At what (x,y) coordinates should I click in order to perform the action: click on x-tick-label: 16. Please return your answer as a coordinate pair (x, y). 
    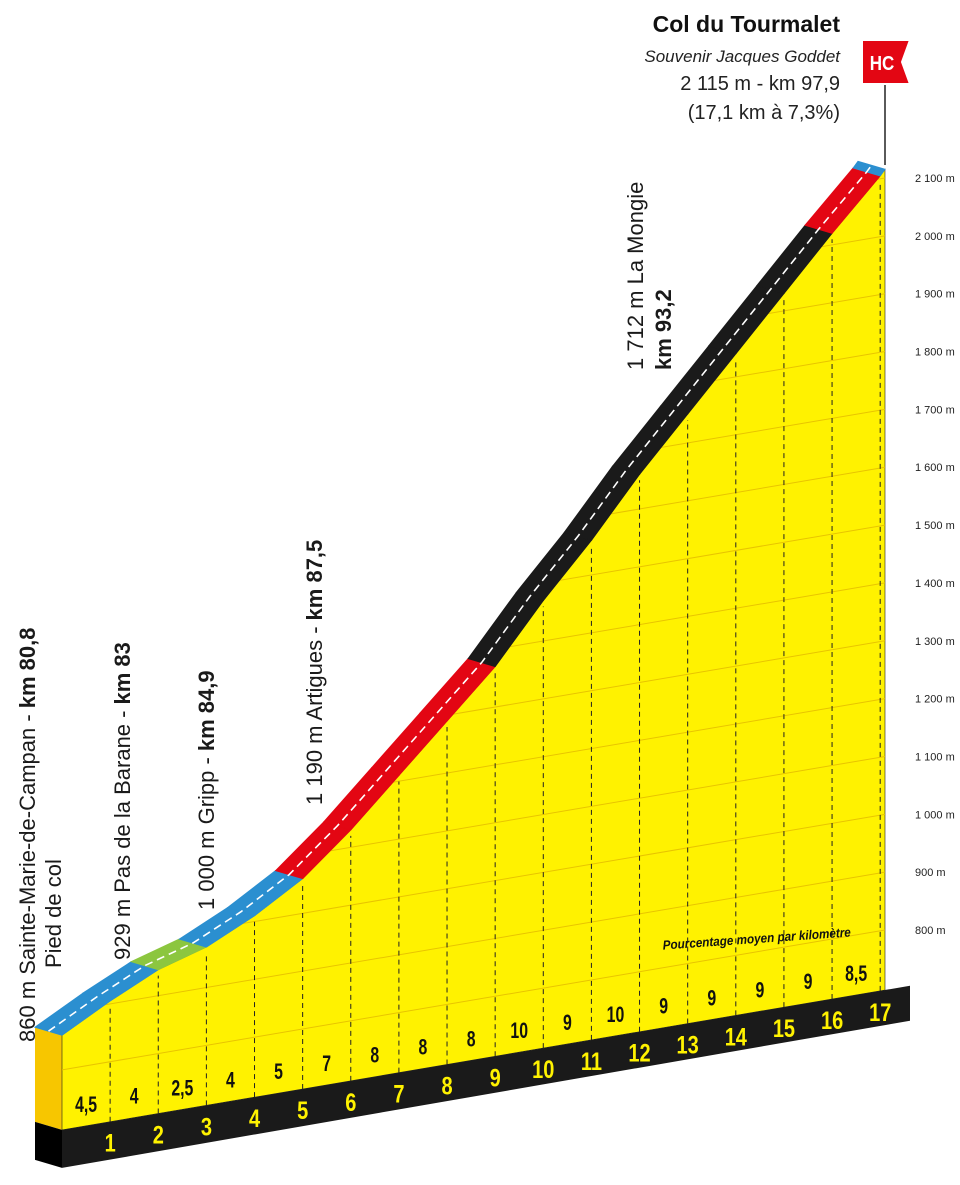
    Looking at the image, I should click on (832, 1021).